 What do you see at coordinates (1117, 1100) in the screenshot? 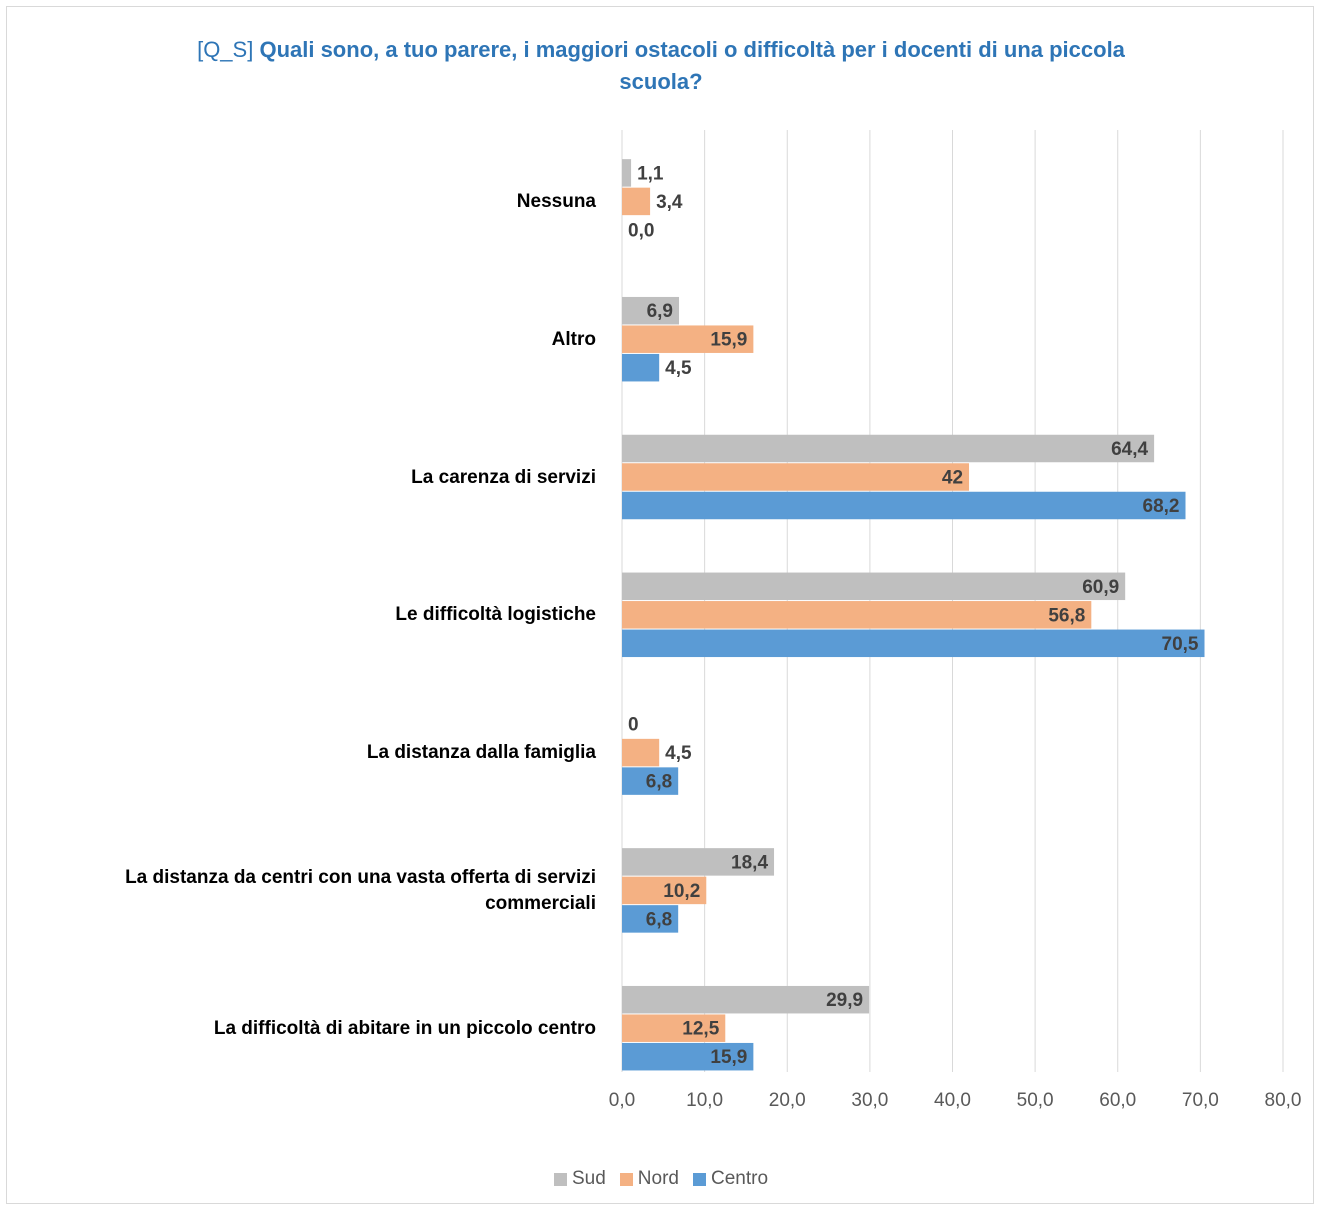
I see `x-tick-label: 60,0` at bounding box center [1117, 1100].